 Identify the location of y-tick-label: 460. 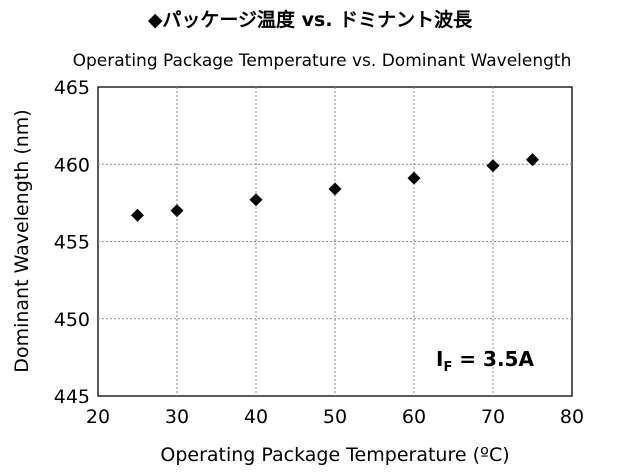
(72, 165).